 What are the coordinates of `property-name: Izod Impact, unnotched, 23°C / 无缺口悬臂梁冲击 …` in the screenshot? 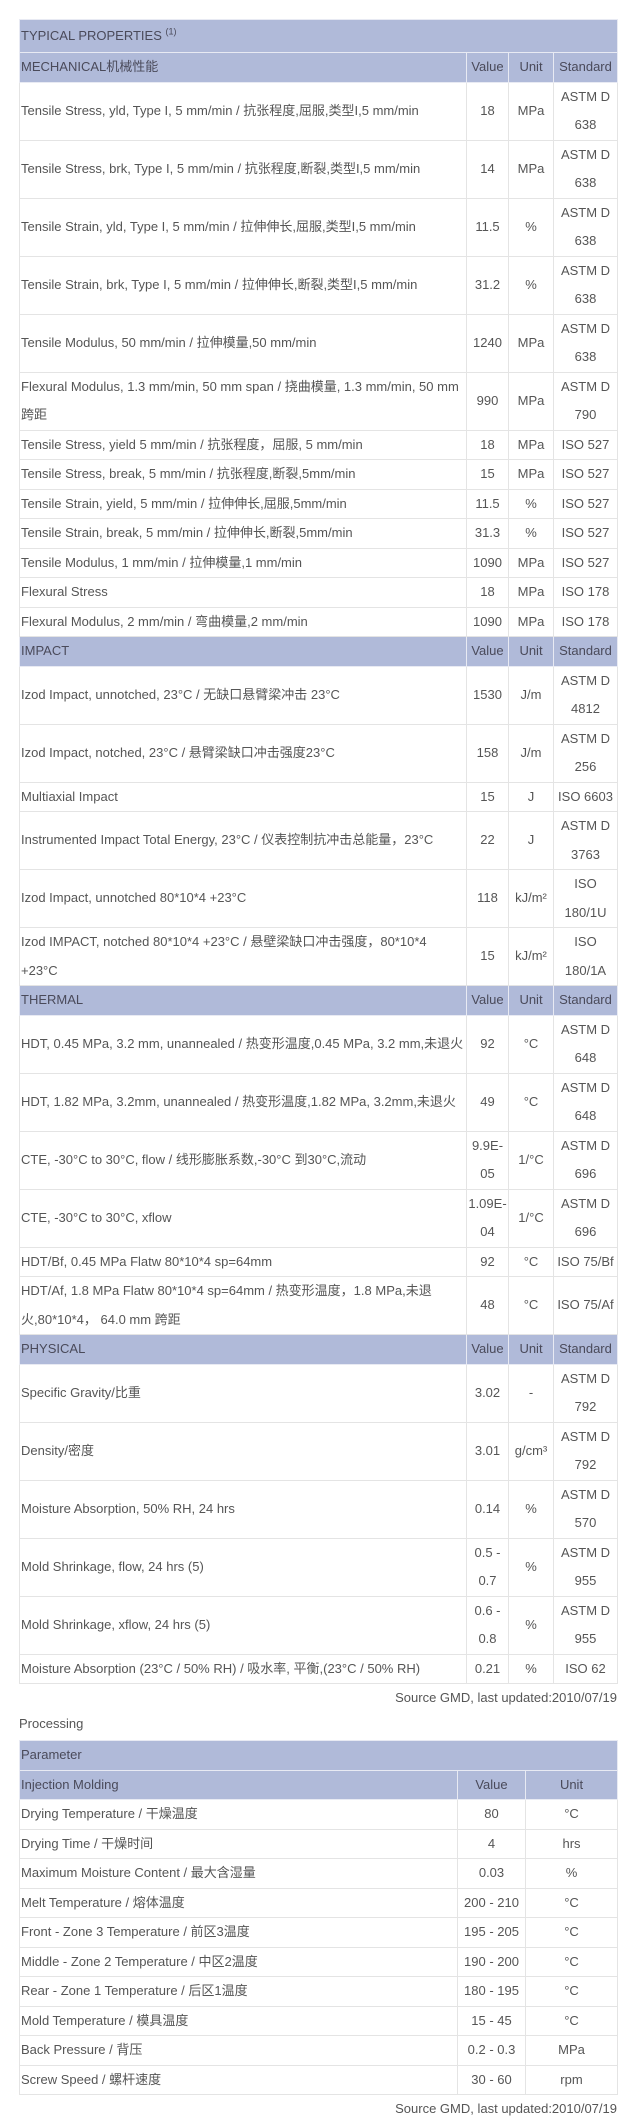 It's located at (243, 695).